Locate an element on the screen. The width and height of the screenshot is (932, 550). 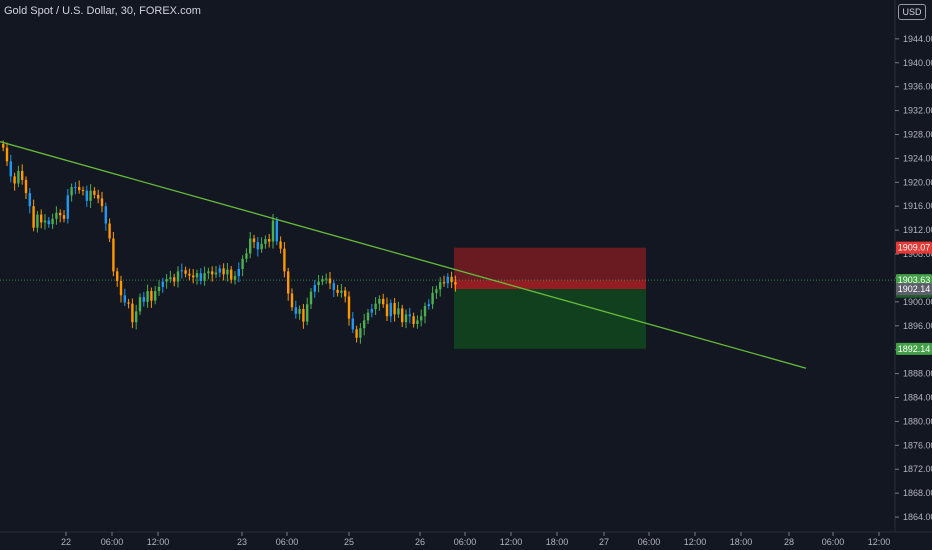
price-tick-label: 1908.00 is located at coordinates (917, 254).